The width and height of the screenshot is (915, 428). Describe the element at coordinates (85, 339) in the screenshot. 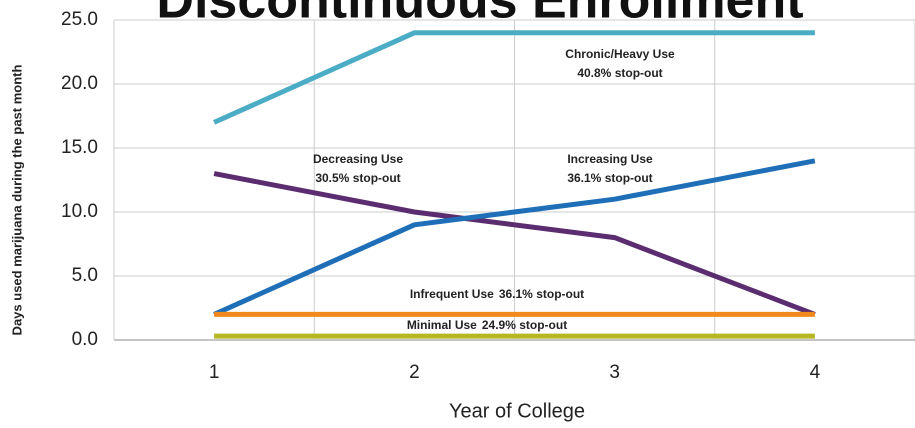

I see `y-tick-label: 0.0` at that location.